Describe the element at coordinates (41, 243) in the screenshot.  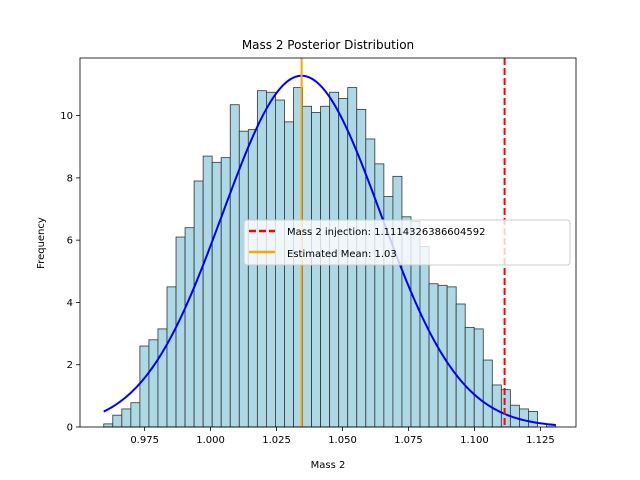
I see `y-axis-label: Frequency` at that location.